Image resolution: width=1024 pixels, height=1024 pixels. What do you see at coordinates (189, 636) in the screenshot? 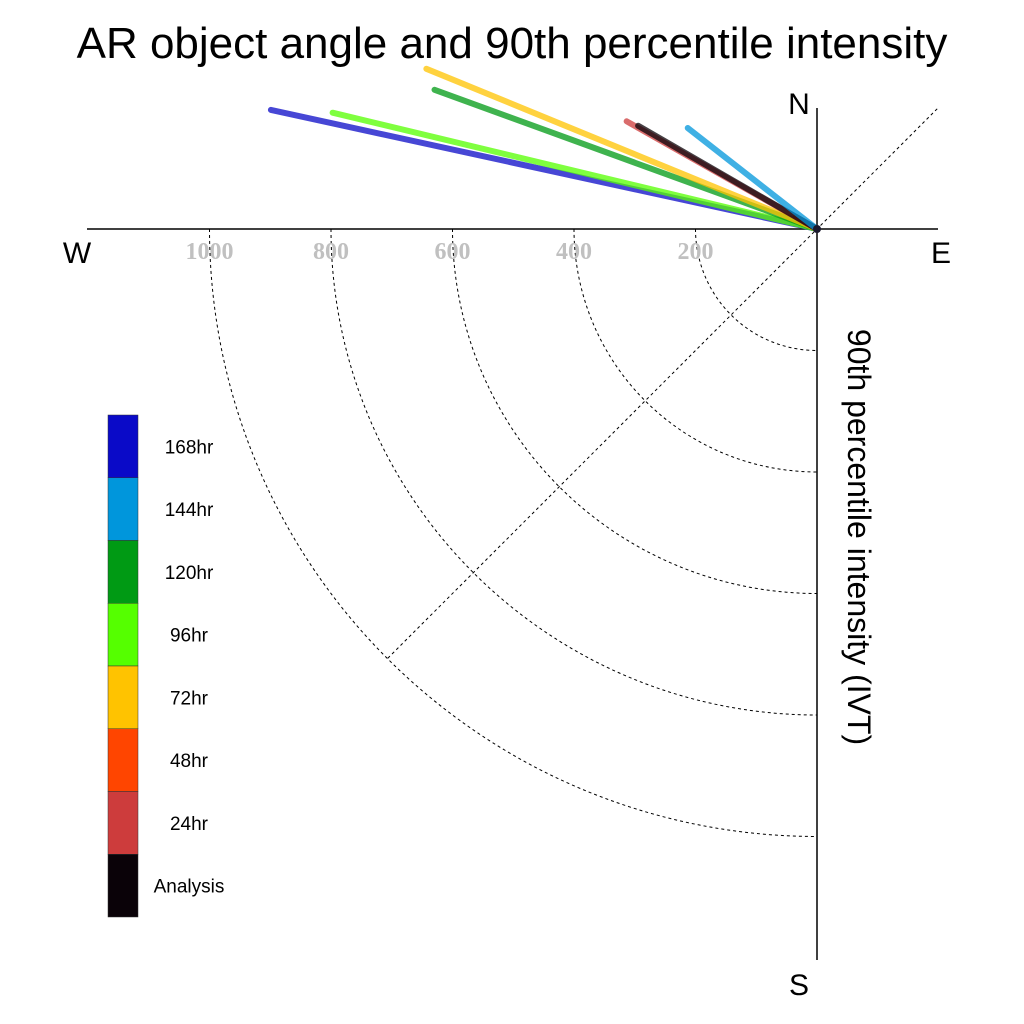
I see `legend-label-96hr: 96hr` at bounding box center [189, 636].